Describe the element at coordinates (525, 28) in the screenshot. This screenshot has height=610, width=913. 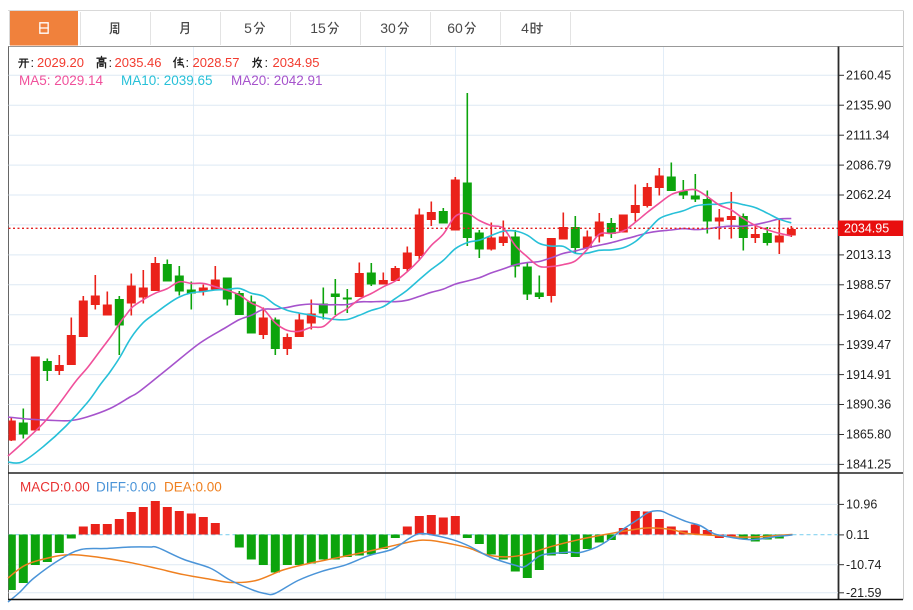
I see `svg-text: 4` at that location.